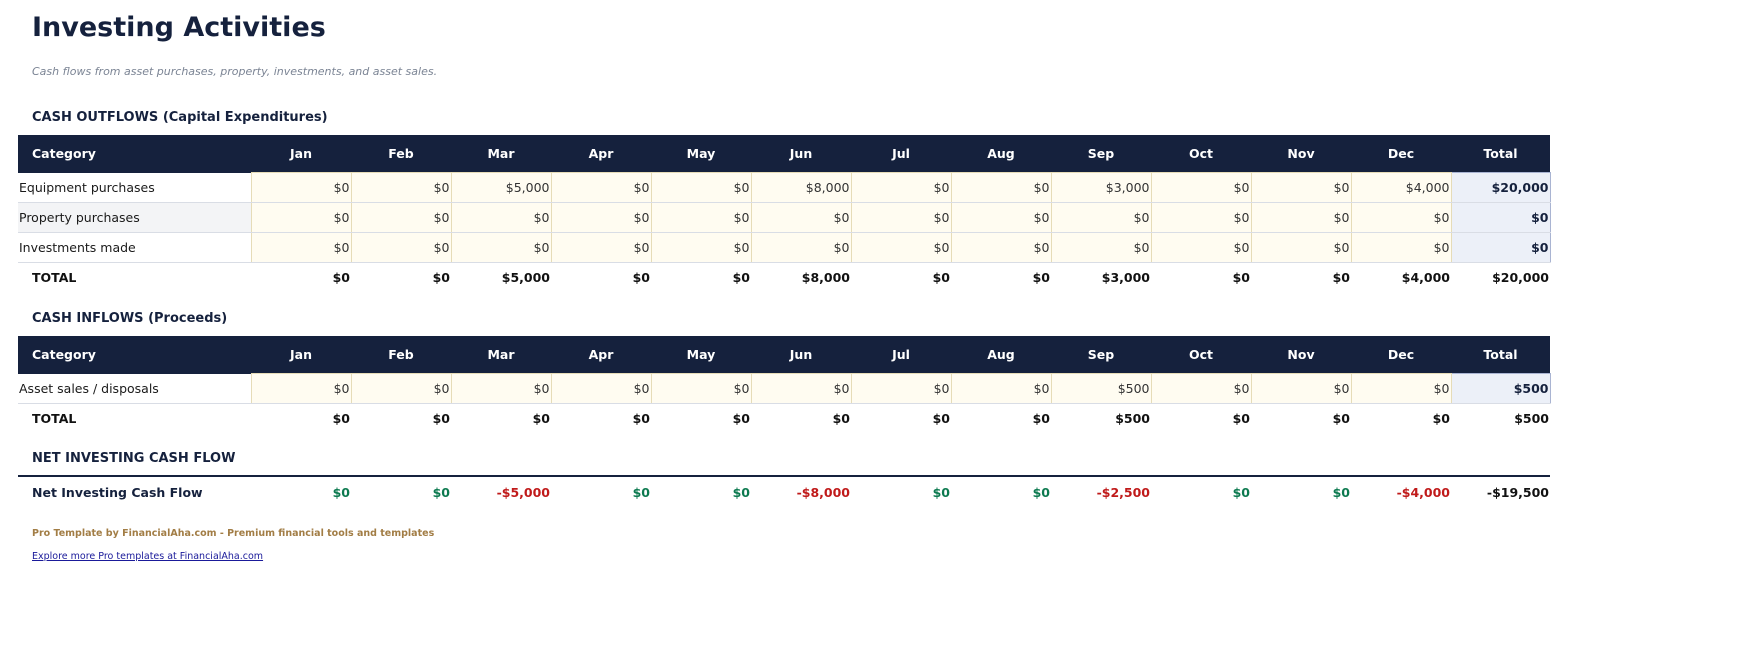  Describe the element at coordinates (601, 355) in the screenshot. I see `column-header: Apr` at that location.